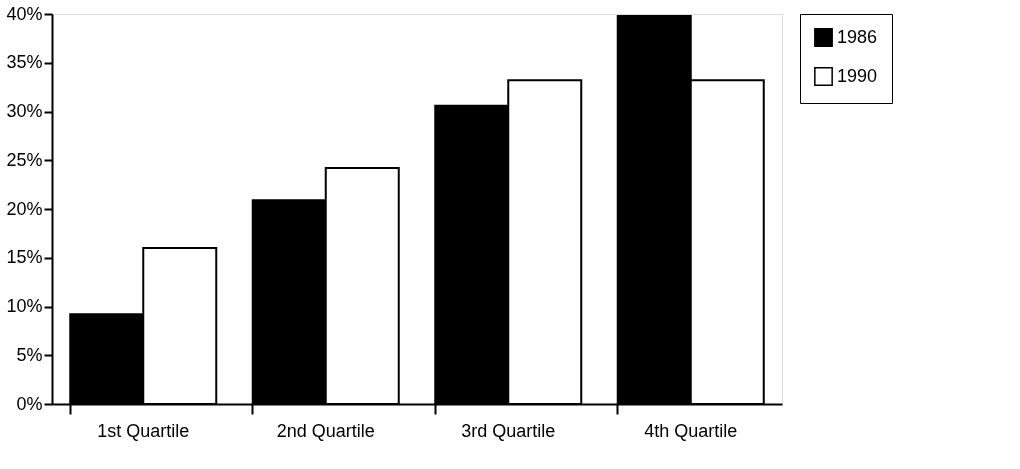  I want to click on x-tick-label: 1st Quartile, so click(143, 430).